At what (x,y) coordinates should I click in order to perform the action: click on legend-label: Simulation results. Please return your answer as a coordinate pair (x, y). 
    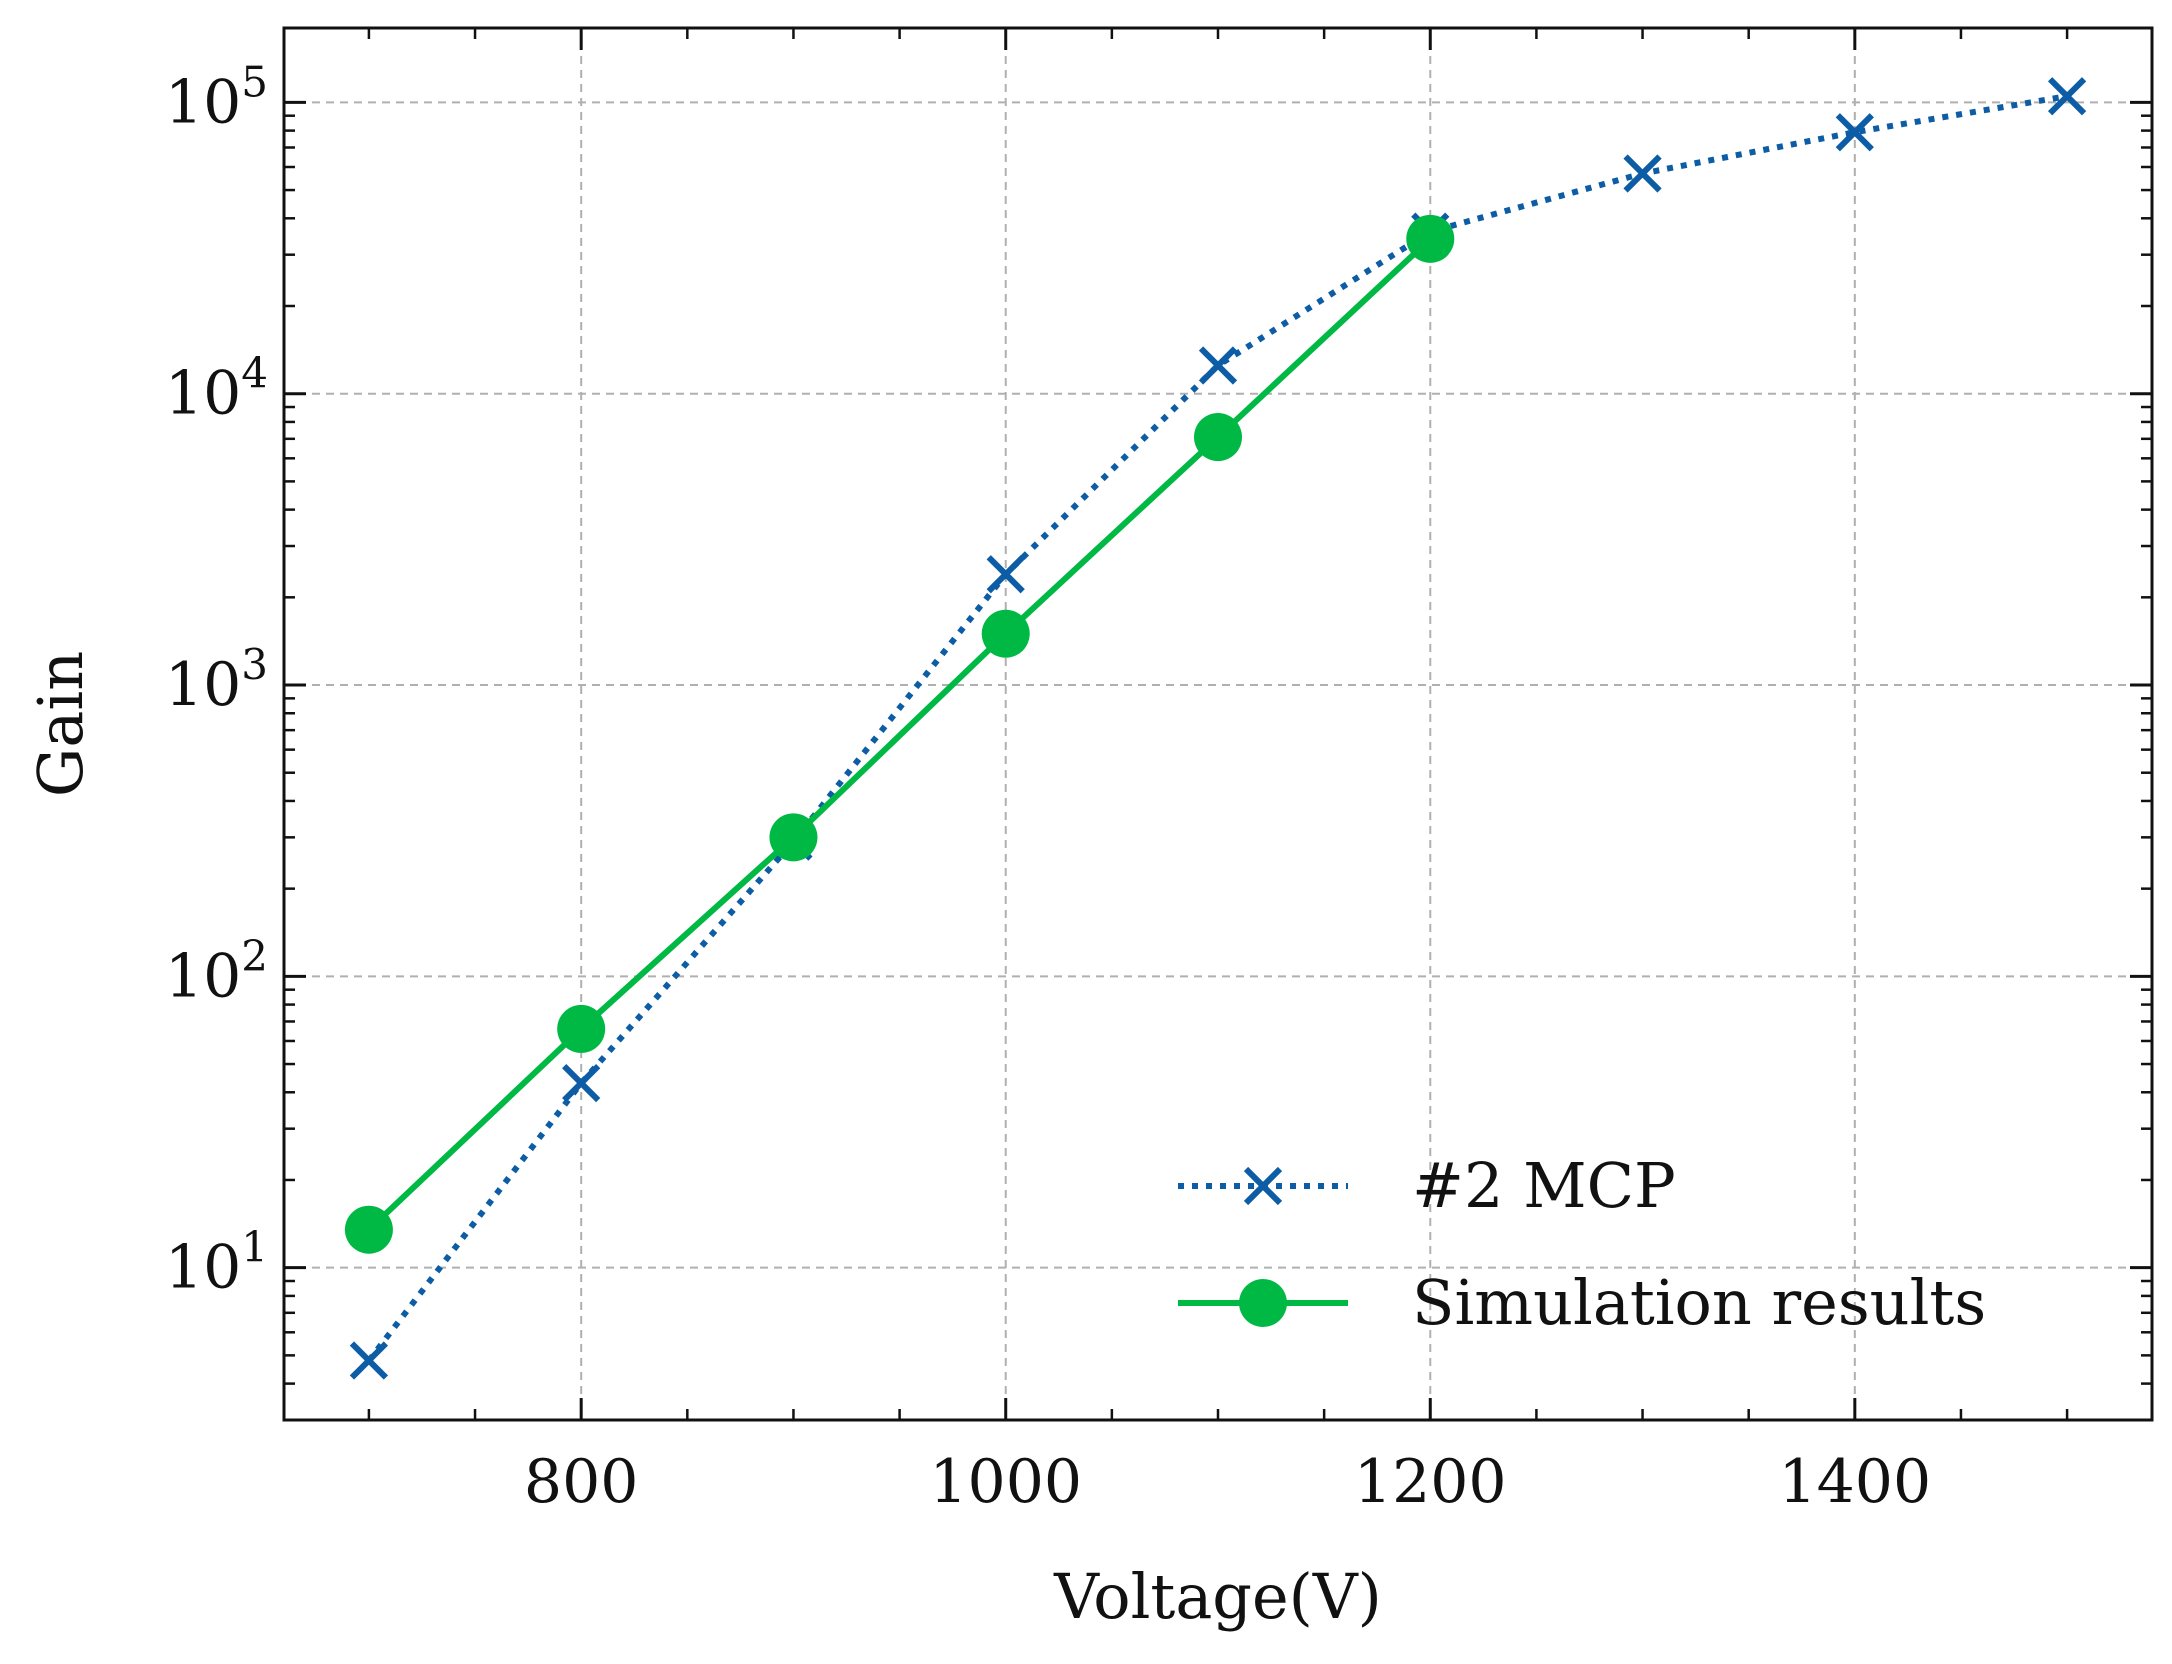
    Looking at the image, I should click on (1699, 1302).